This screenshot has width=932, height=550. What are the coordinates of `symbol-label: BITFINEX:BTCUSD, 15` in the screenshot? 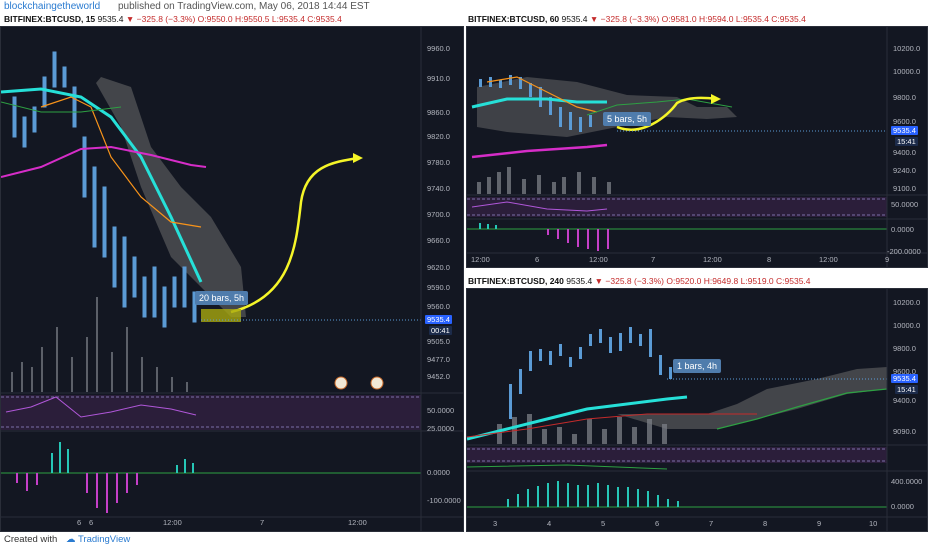 It's located at (50, 19).